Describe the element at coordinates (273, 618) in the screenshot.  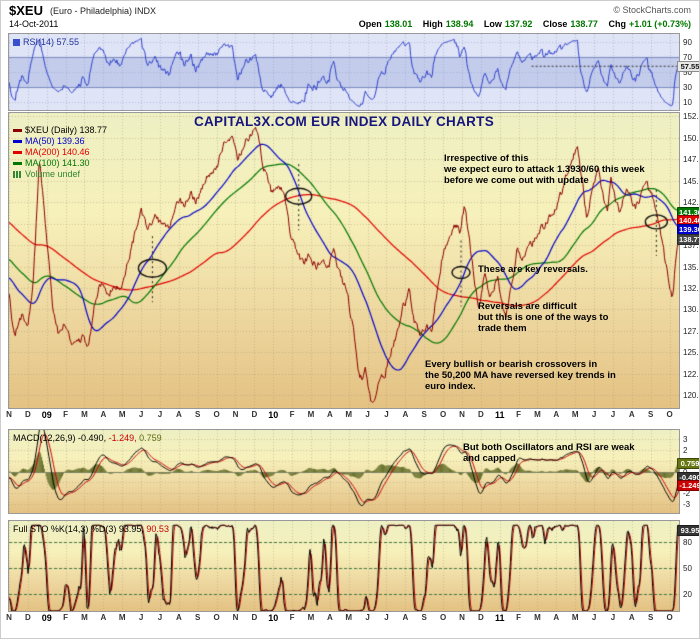
I see `x-axis-label: 10` at that location.